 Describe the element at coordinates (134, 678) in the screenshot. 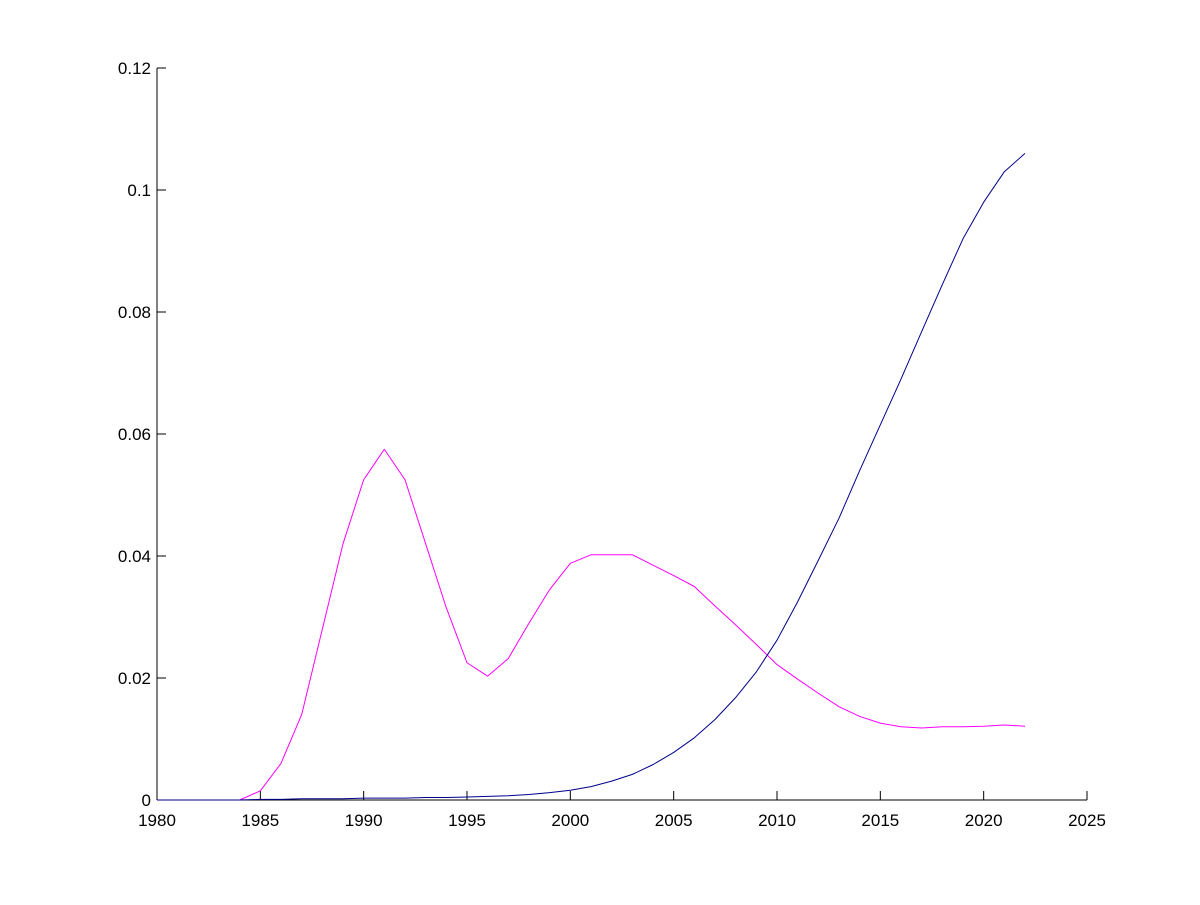

I see `y-tick-label: 0.02` at that location.